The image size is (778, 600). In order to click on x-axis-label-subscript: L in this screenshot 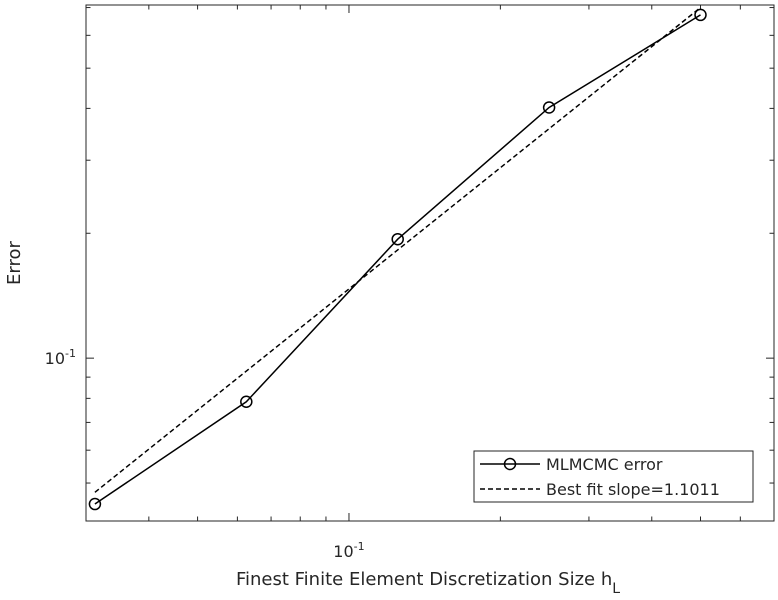, I will do `click(616, 589)`.